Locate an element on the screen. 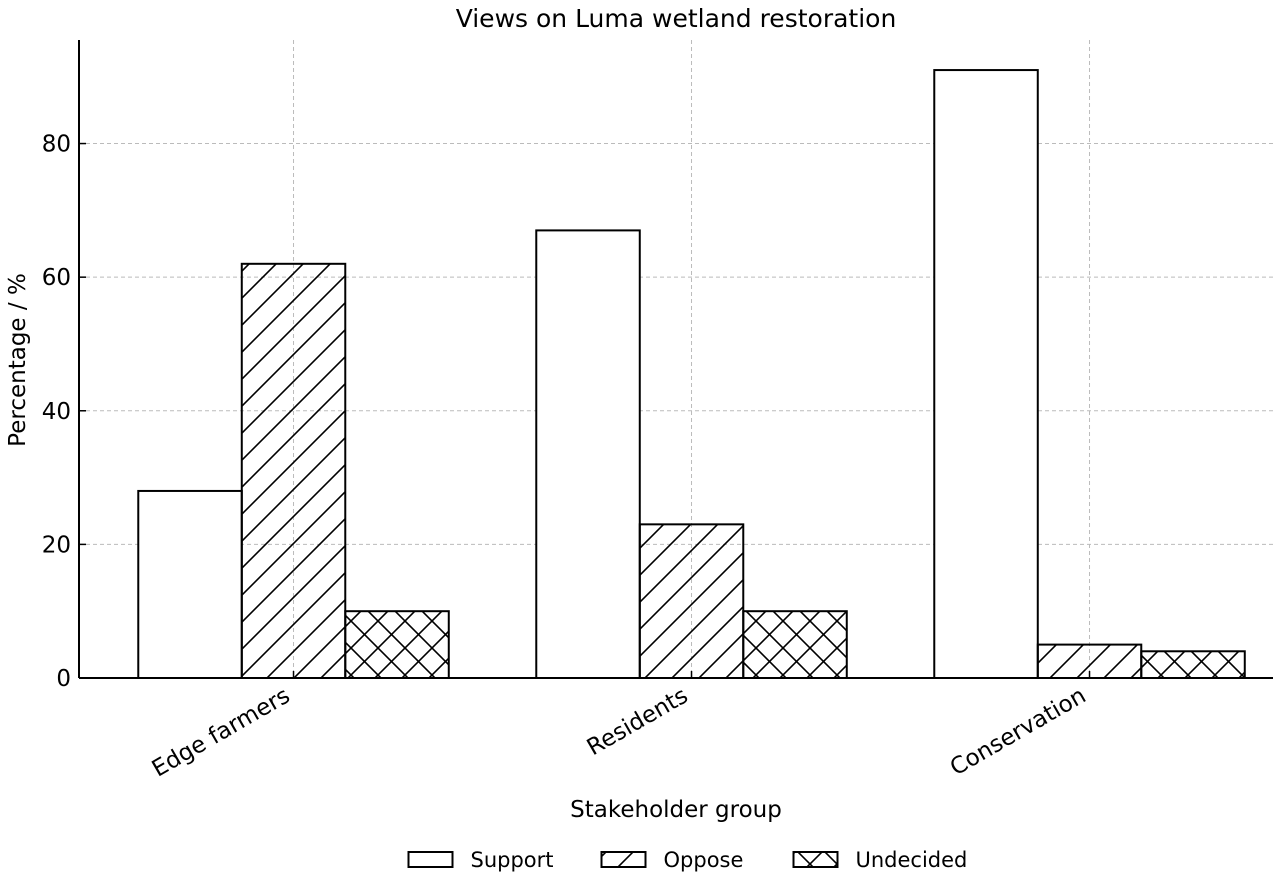 This screenshot has width=1280, height=880. x-tick-label: Residents is located at coordinates (638, 722).